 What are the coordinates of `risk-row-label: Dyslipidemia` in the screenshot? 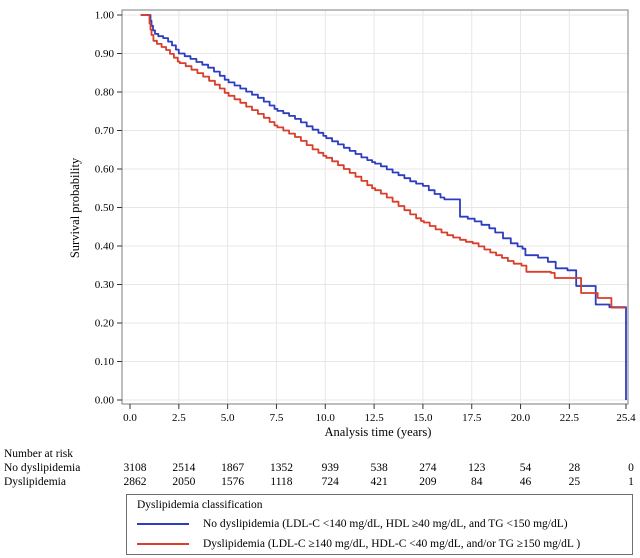 It's located at (35, 481).